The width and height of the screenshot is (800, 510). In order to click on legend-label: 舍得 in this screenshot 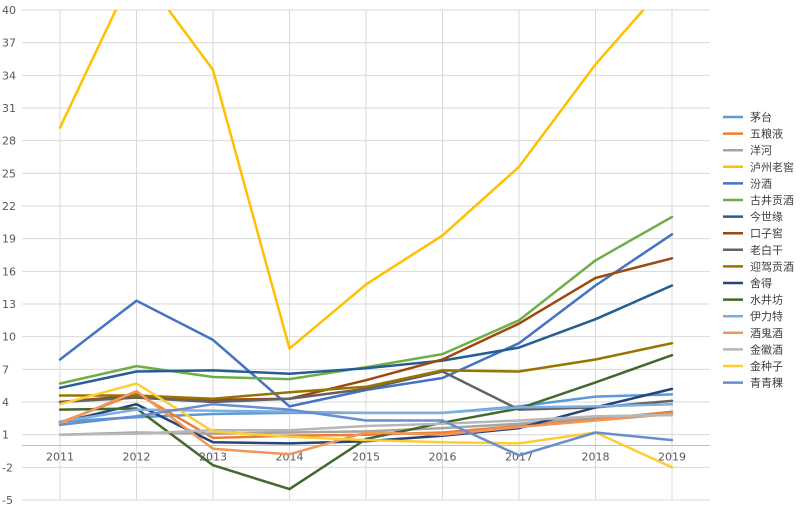, I will do `click(761, 283)`.